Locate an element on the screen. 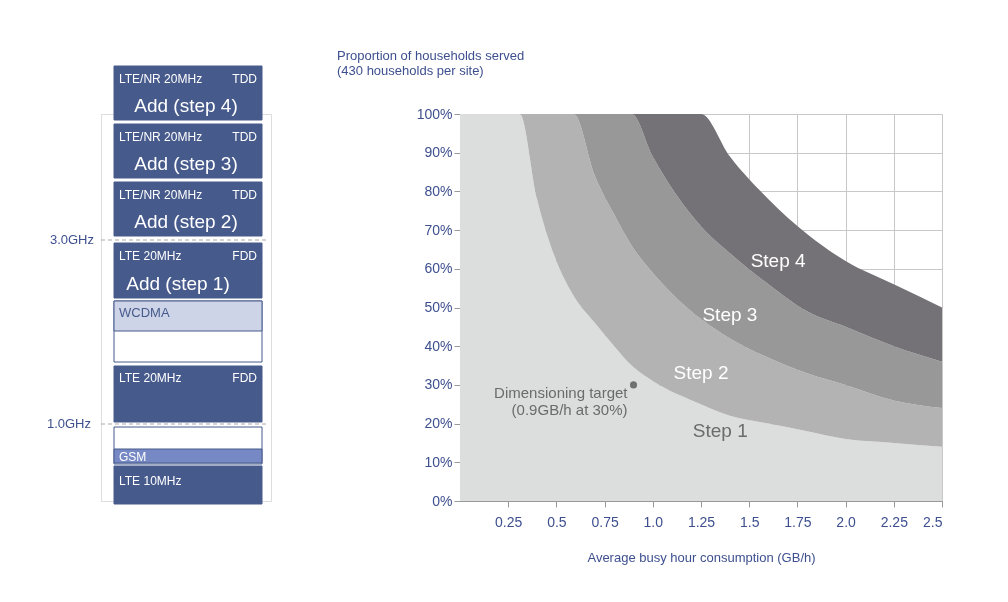 The width and height of the screenshot is (1008, 602). y-tick-label: 100% is located at coordinates (434, 113).